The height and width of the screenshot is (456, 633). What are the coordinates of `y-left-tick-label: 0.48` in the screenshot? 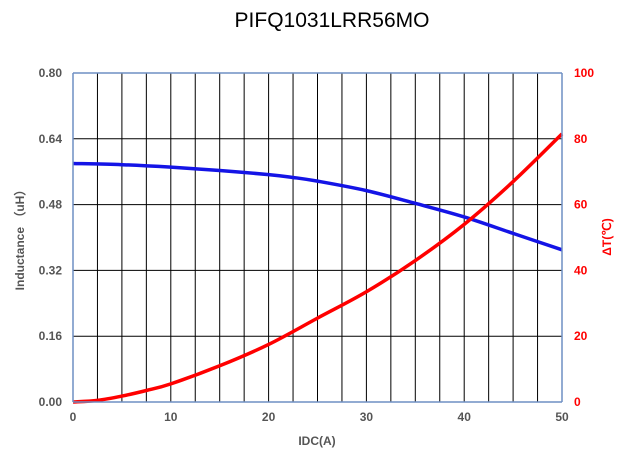 It's located at (51, 205).